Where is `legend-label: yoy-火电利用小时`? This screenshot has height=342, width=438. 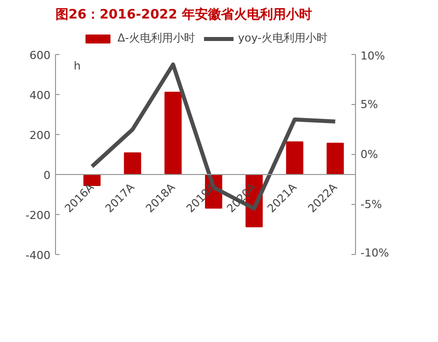 legend-label: yoy-火电利用小时 is located at coordinates (283, 38).